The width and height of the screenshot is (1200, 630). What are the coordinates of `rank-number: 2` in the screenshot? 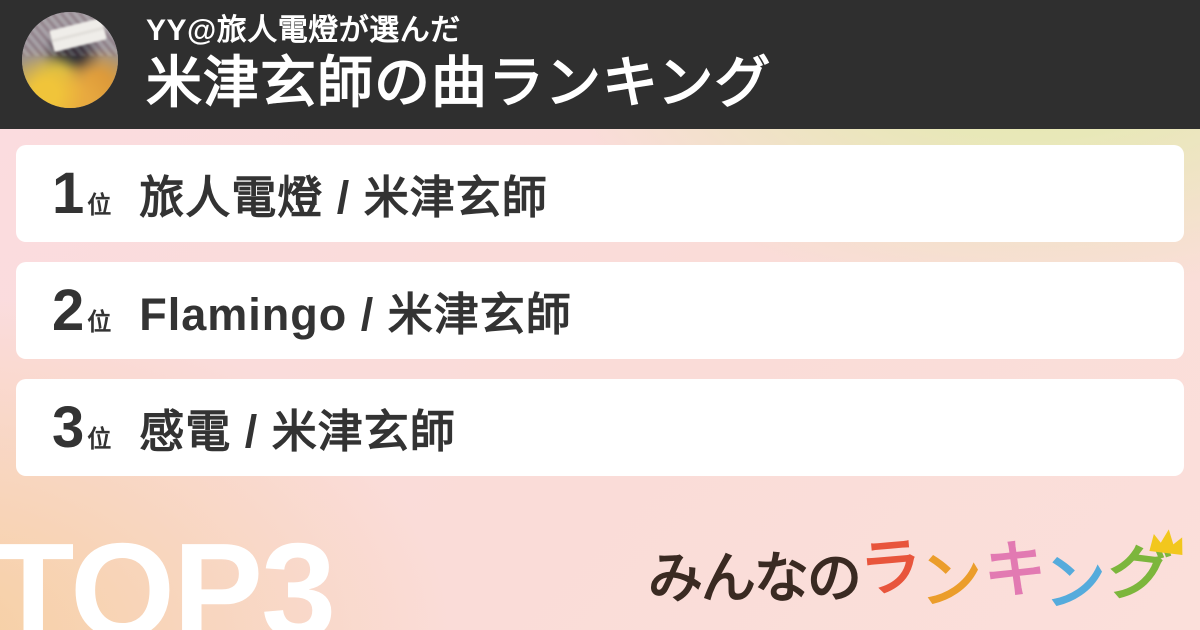 It's located at (68, 310).